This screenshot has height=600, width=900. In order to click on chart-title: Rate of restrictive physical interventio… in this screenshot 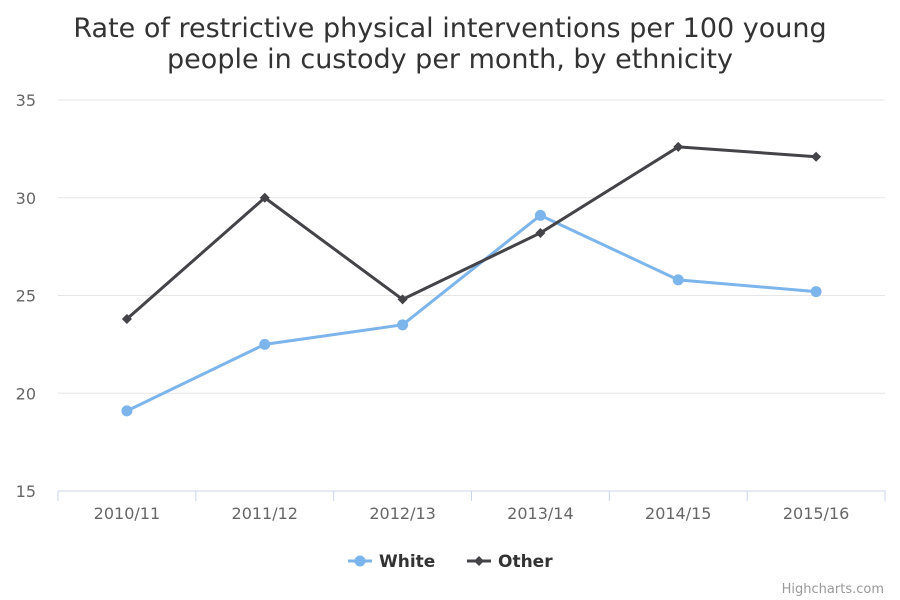, I will do `click(449, 44)`.